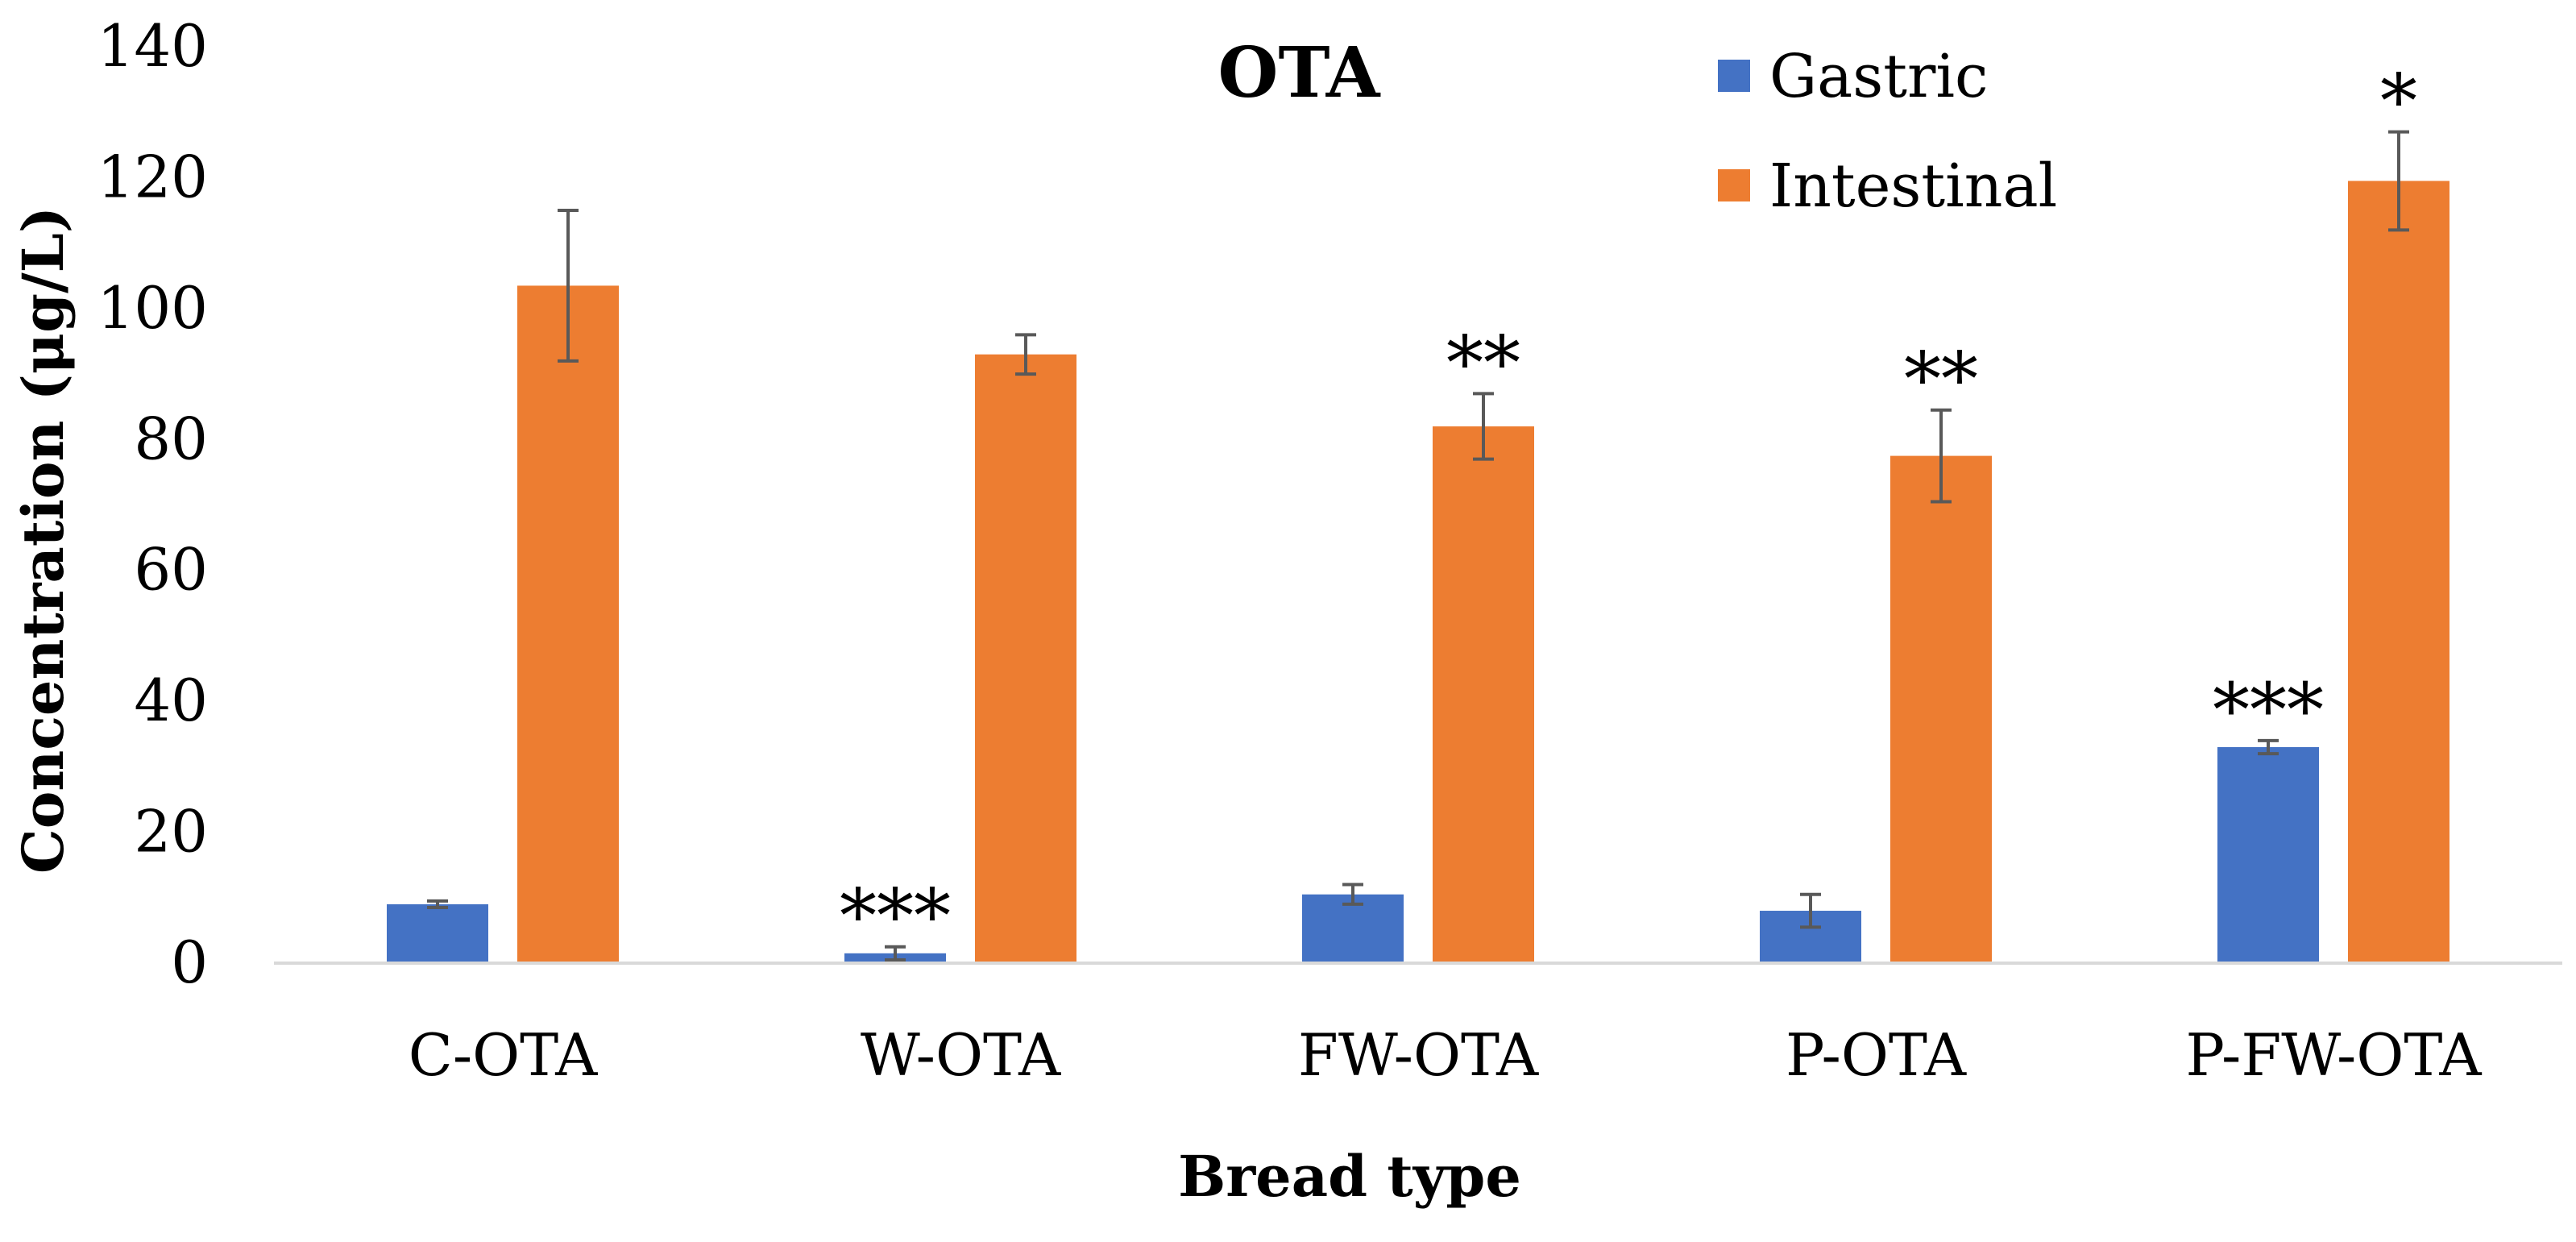 This screenshot has height=1242, width=2576. Describe the element at coordinates (961, 1055) in the screenshot. I see `x-tick-label: W-OTA` at that location.